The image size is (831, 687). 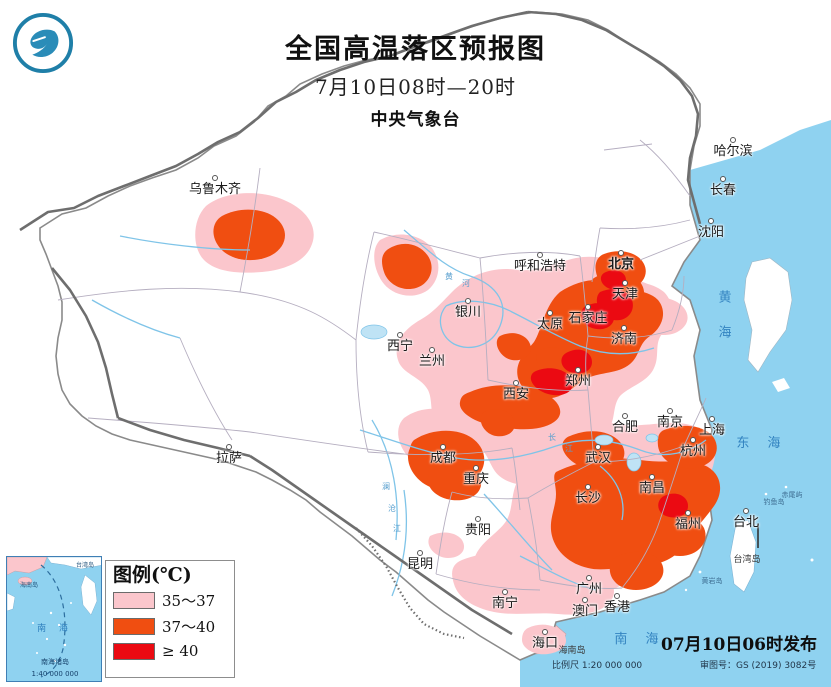 I want to click on legend-label: 35～37, so click(x=189, y=601).